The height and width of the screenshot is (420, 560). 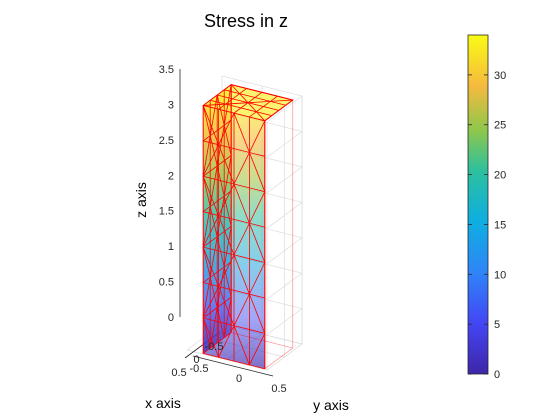 What do you see at coordinates (500, 126) in the screenshot?
I see `colorbar-tick-label: 25` at bounding box center [500, 126].